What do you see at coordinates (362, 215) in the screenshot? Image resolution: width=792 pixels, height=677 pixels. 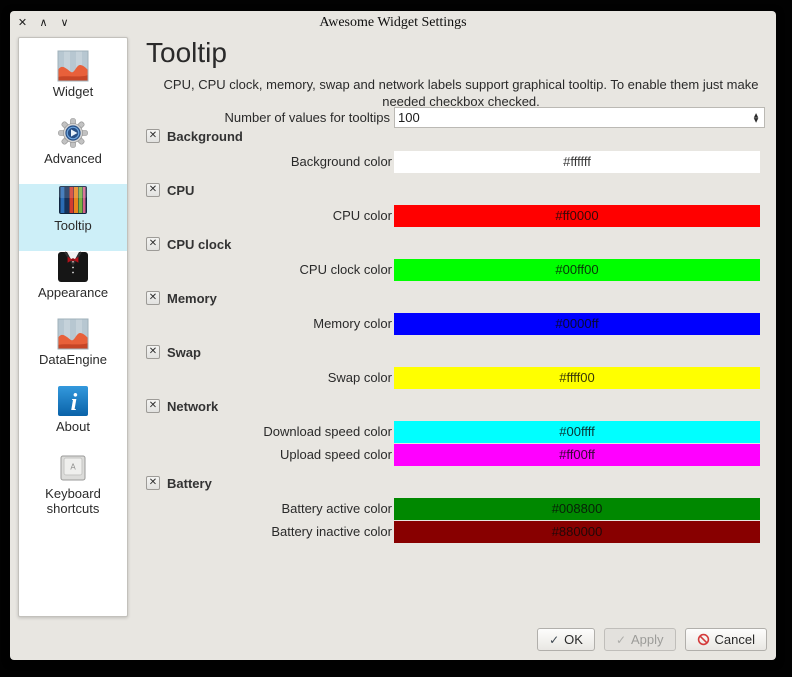 I see `color-label: CPU color` at bounding box center [362, 215].